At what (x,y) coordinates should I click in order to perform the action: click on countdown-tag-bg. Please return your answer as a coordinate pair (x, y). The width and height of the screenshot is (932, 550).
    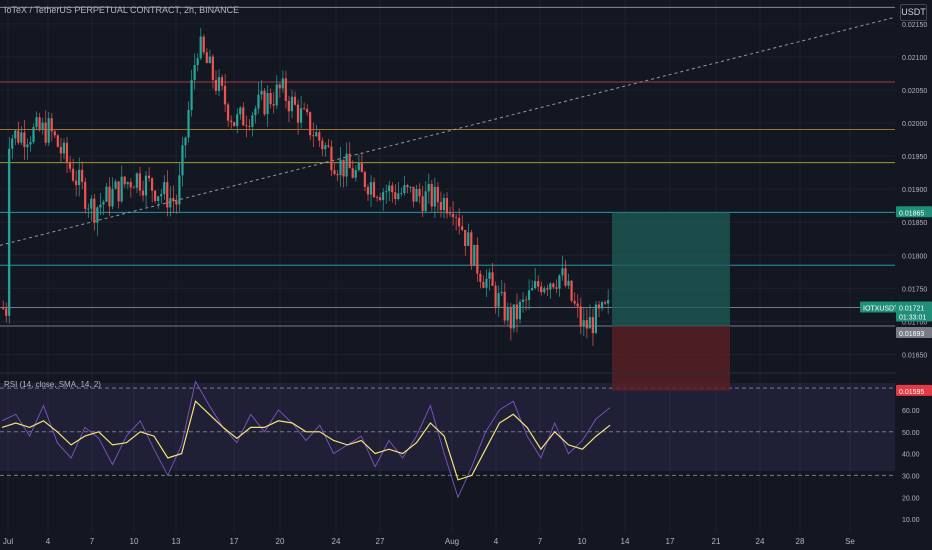
    Looking at the image, I should click on (914, 316).